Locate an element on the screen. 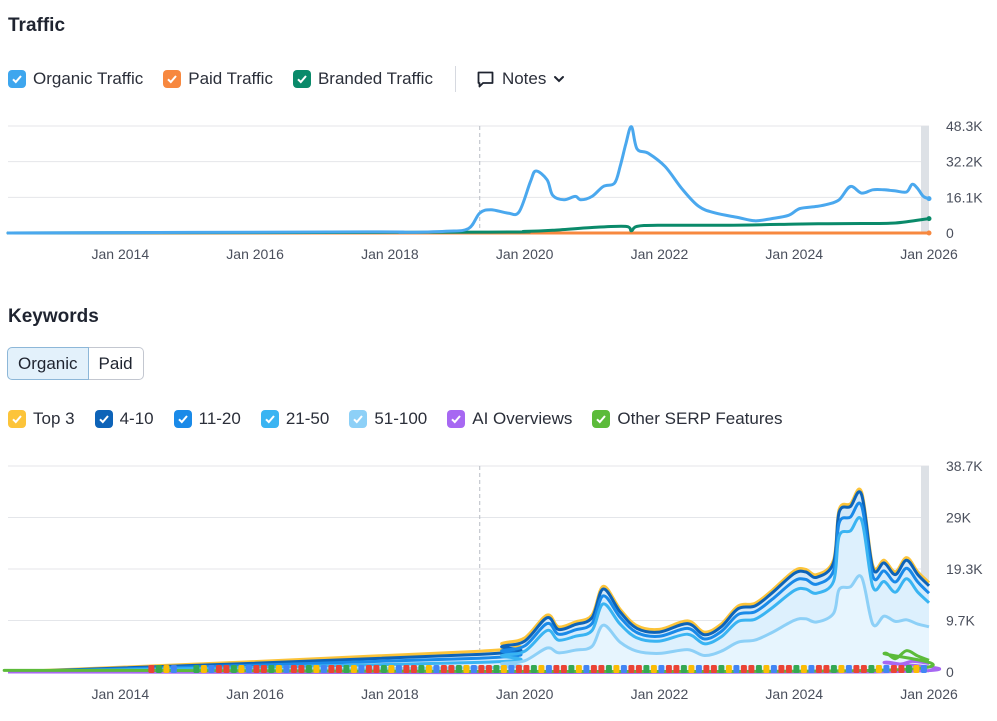 The height and width of the screenshot is (721, 997). legend-4-10: 4-10 is located at coordinates (124, 419).